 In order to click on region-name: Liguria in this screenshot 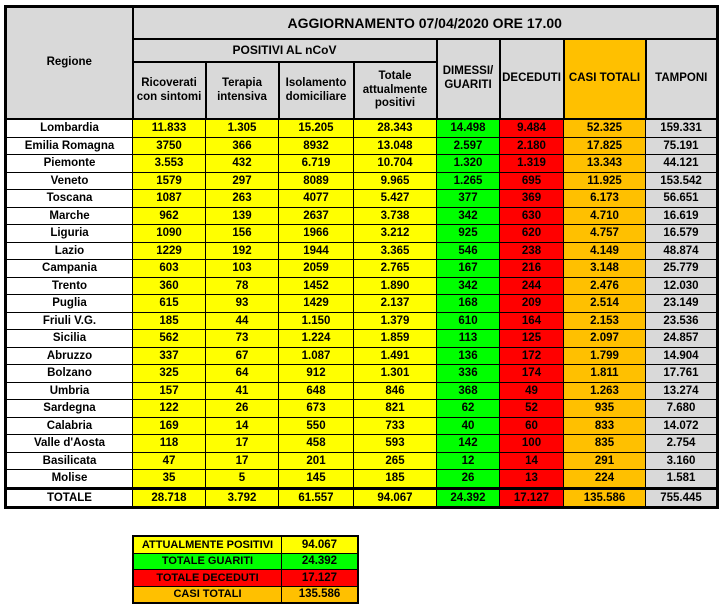, I will do `click(69, 233)`.